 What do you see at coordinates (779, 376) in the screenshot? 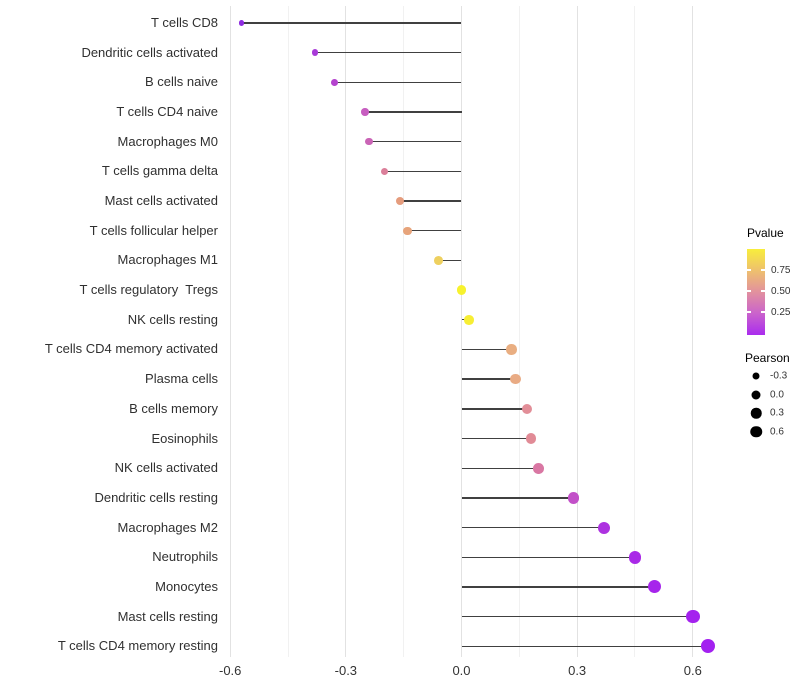
I see `pearson-legend-label: -0.3` at bounding box center [779, 376].